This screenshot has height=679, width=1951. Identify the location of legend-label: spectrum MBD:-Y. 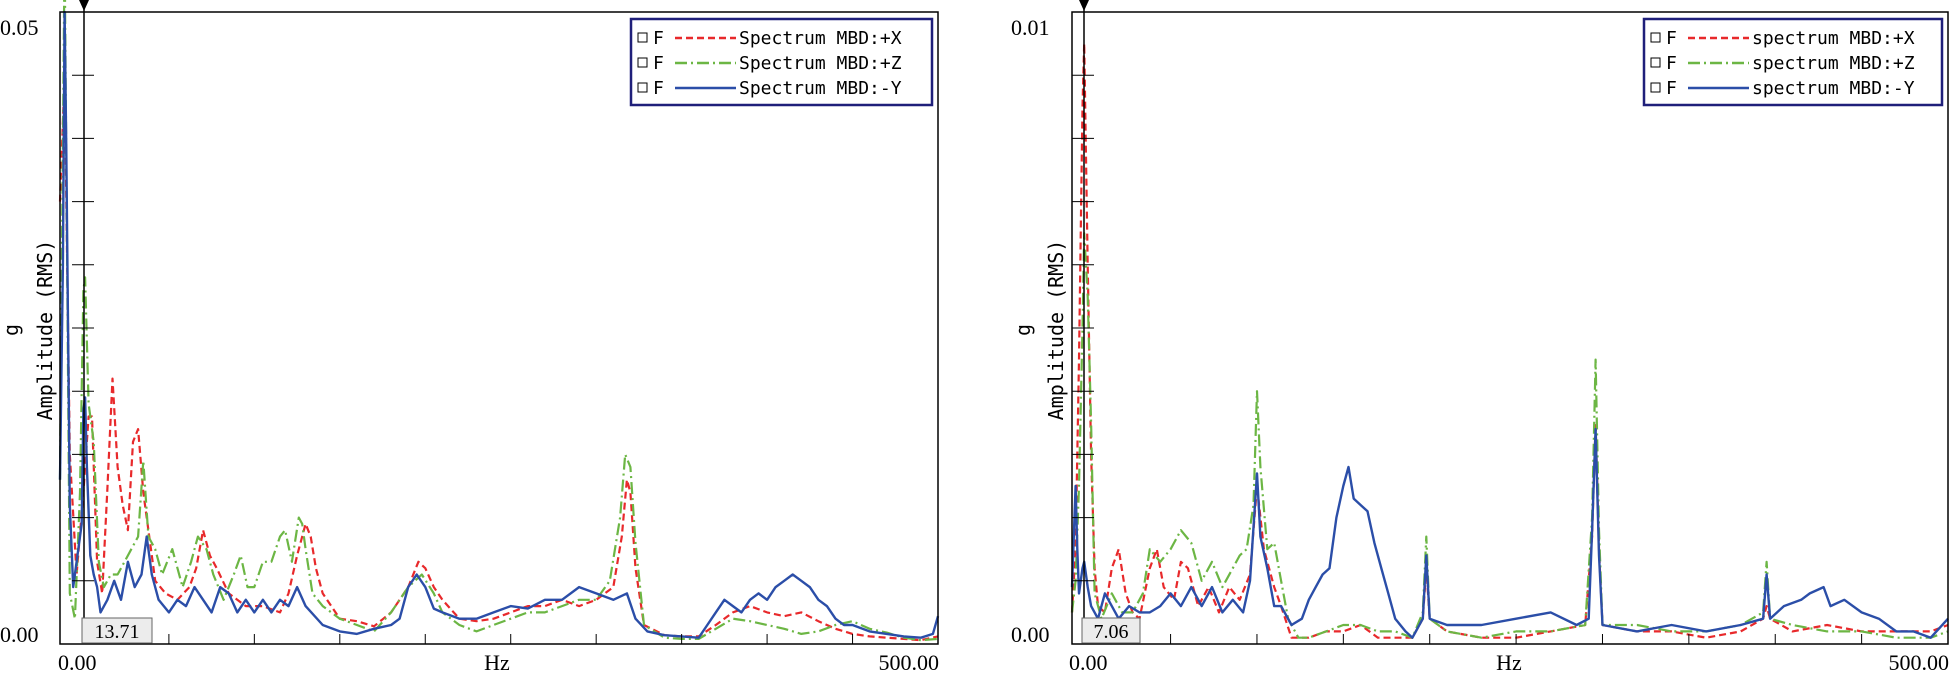
(1833, 88).